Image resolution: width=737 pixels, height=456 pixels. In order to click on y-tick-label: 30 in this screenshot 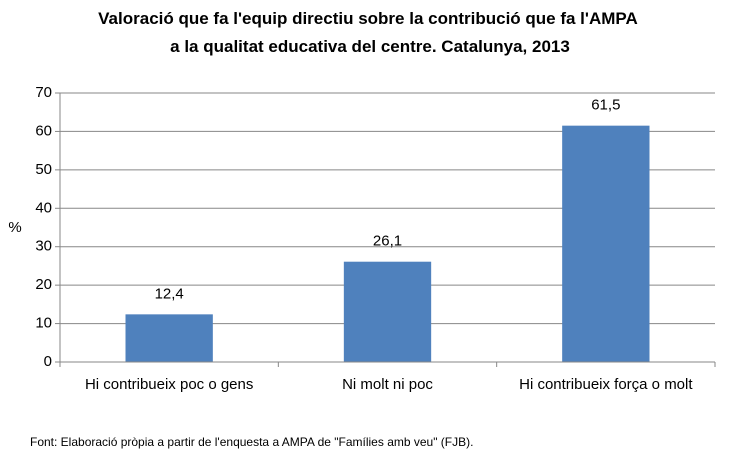, I will do `click(43, 246)`.